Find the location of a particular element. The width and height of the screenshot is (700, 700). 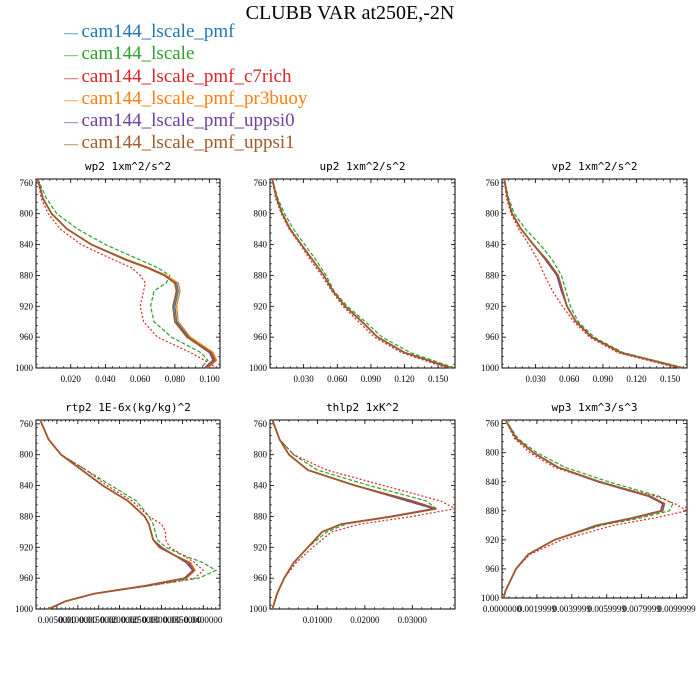

x-tick-label: 0.150 is located at coordinates (438, 379).